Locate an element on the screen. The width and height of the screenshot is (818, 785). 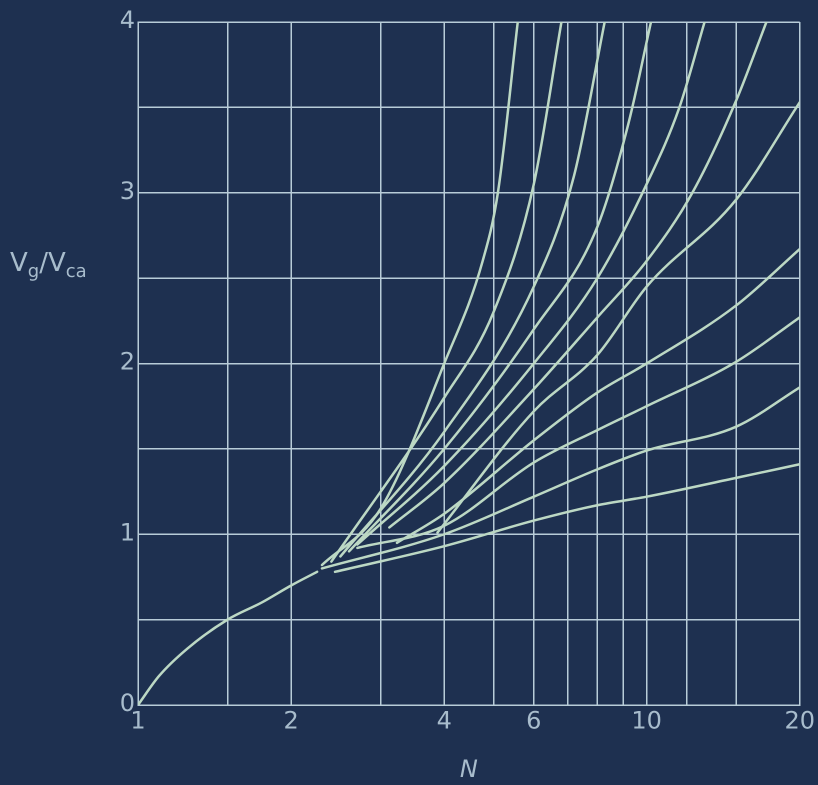
x-axis-title: N is located at coordinates (469, 768).